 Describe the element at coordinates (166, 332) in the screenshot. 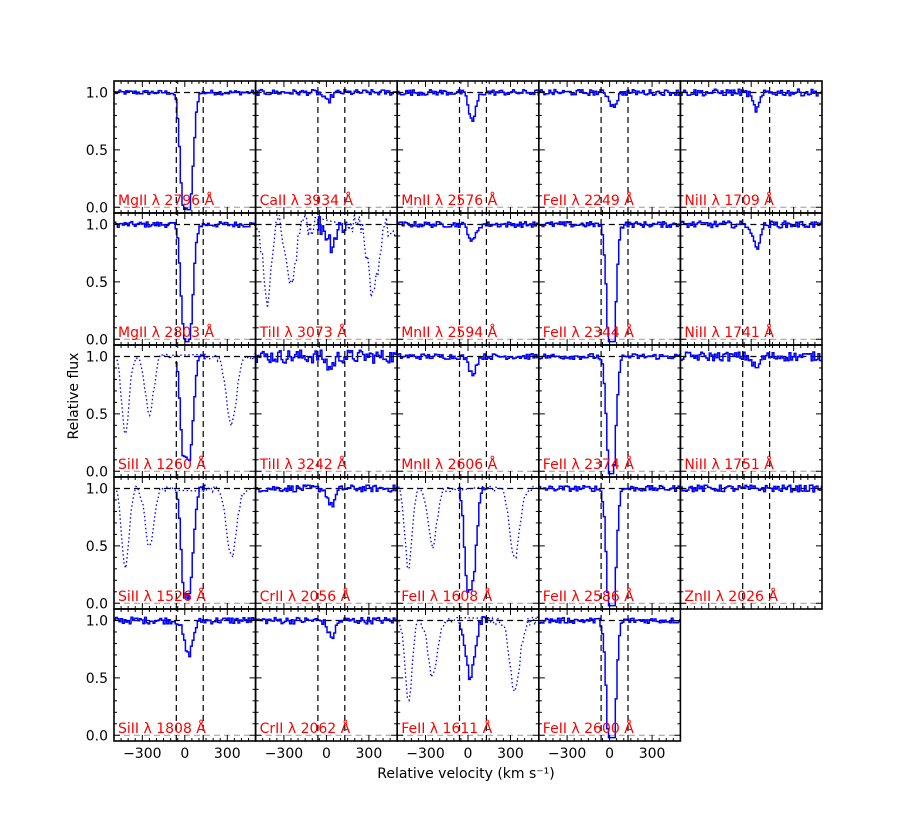

I see `ion-label: MgII λ 2803 Å` at that location.